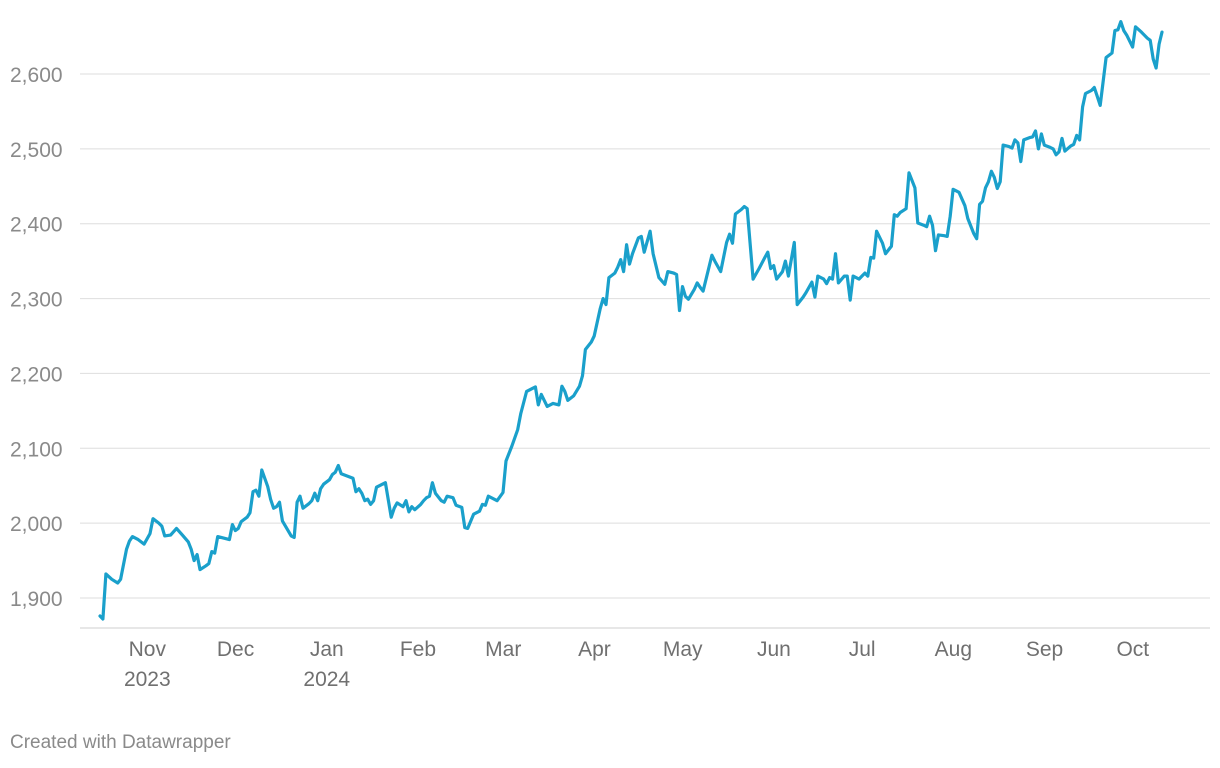 The height and width of the screenshot is (768, 1220). I want to click on y-axis-ticks: 1,900 2,000 2,100 2,200 2,300 2,400 2,500 2,600, so click(36, 337).